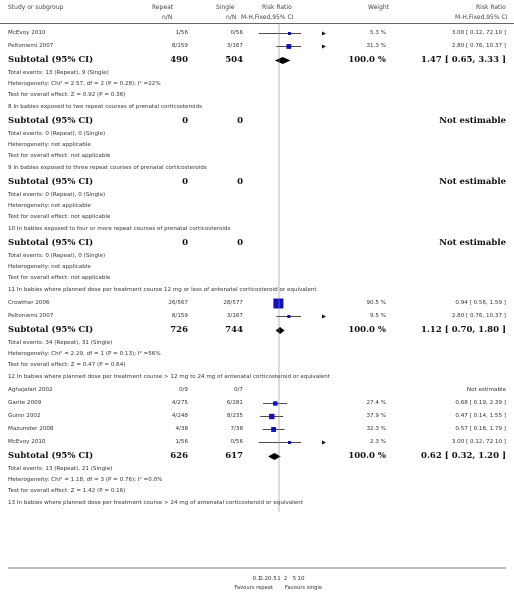 This screenshot has width=514, height=600. What do you see at coordinates (267, 17) in the screenshot?
I see `rr-method-subheader: M-H,Fixed,95% CI` at bounding box center [267, 17].